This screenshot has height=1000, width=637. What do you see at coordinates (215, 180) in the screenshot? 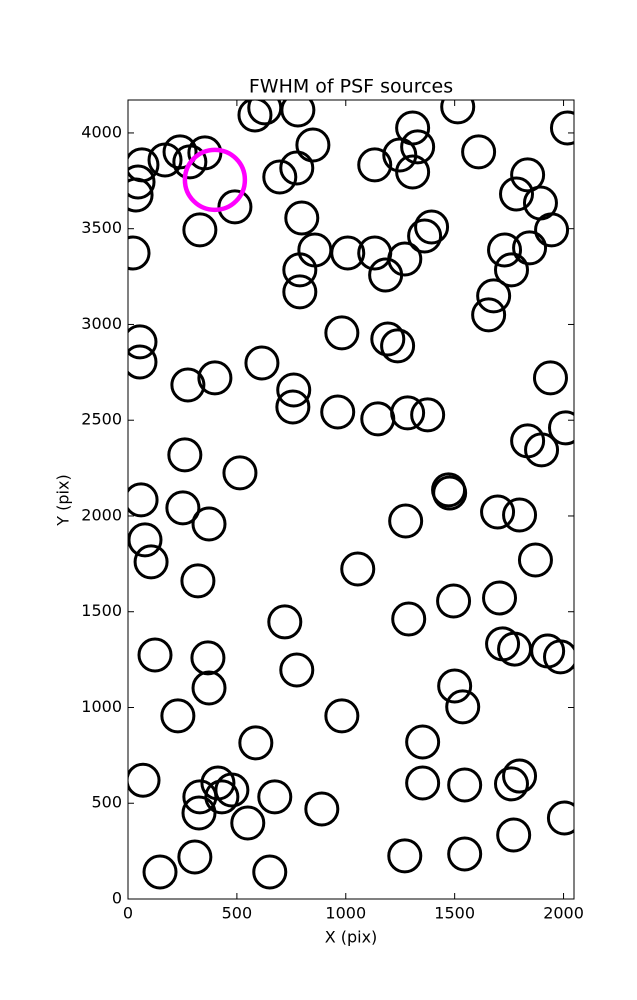
I see `highlight-source` at bounding box center [215, 180].